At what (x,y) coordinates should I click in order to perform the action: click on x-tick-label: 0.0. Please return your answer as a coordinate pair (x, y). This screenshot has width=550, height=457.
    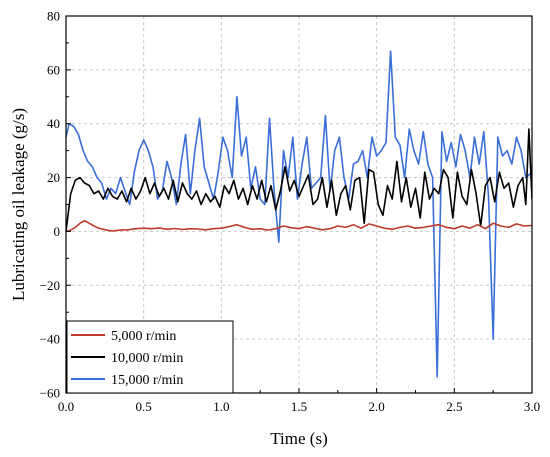
    Looking at the image, I should click on (66, 406).